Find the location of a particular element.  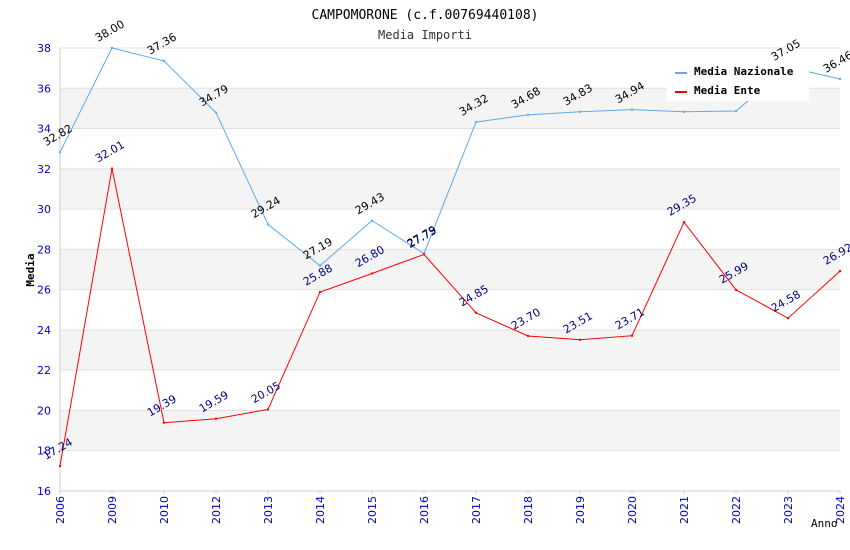

y-tick-label: 22 is located at coordinates (44, 370).